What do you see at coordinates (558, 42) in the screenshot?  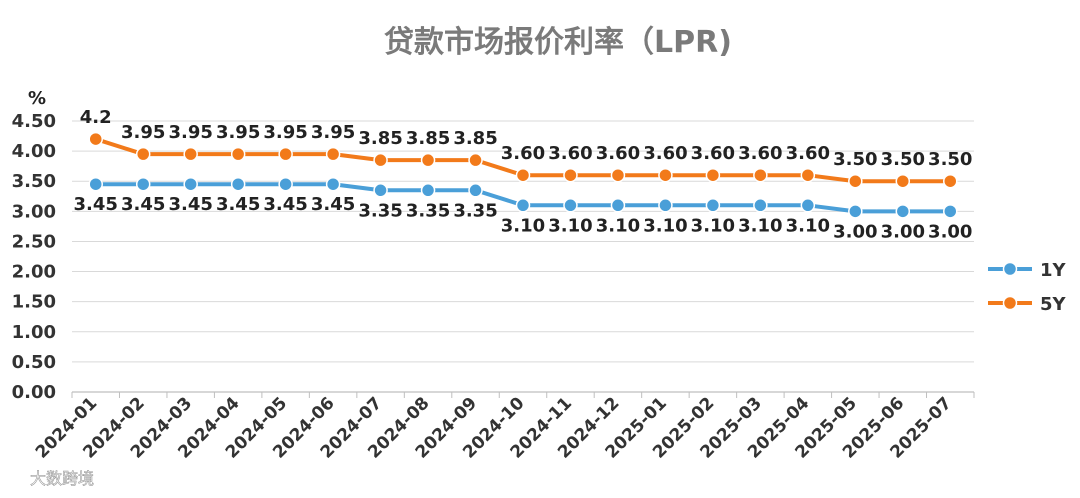 I see `chart-title: 贷款市场报价利率（LPR)` at bounding box center [558, 42].